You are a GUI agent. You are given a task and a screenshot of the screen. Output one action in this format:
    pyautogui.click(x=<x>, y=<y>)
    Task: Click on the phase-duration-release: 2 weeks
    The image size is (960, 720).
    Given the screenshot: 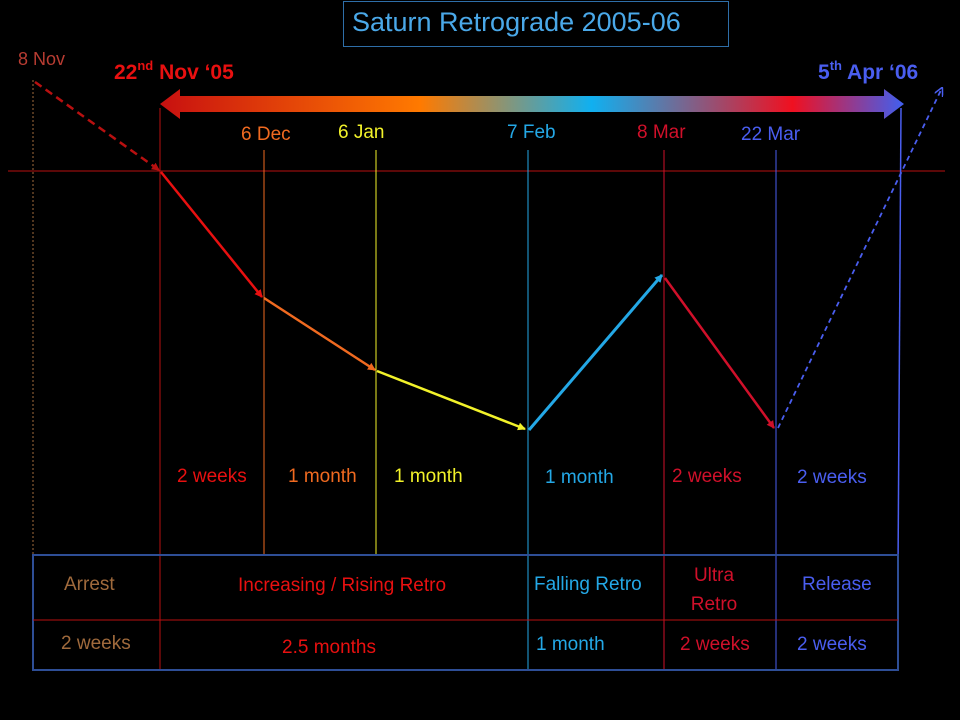 What is the action you would take?
    pyautogui.click(x=832, y=644)
    